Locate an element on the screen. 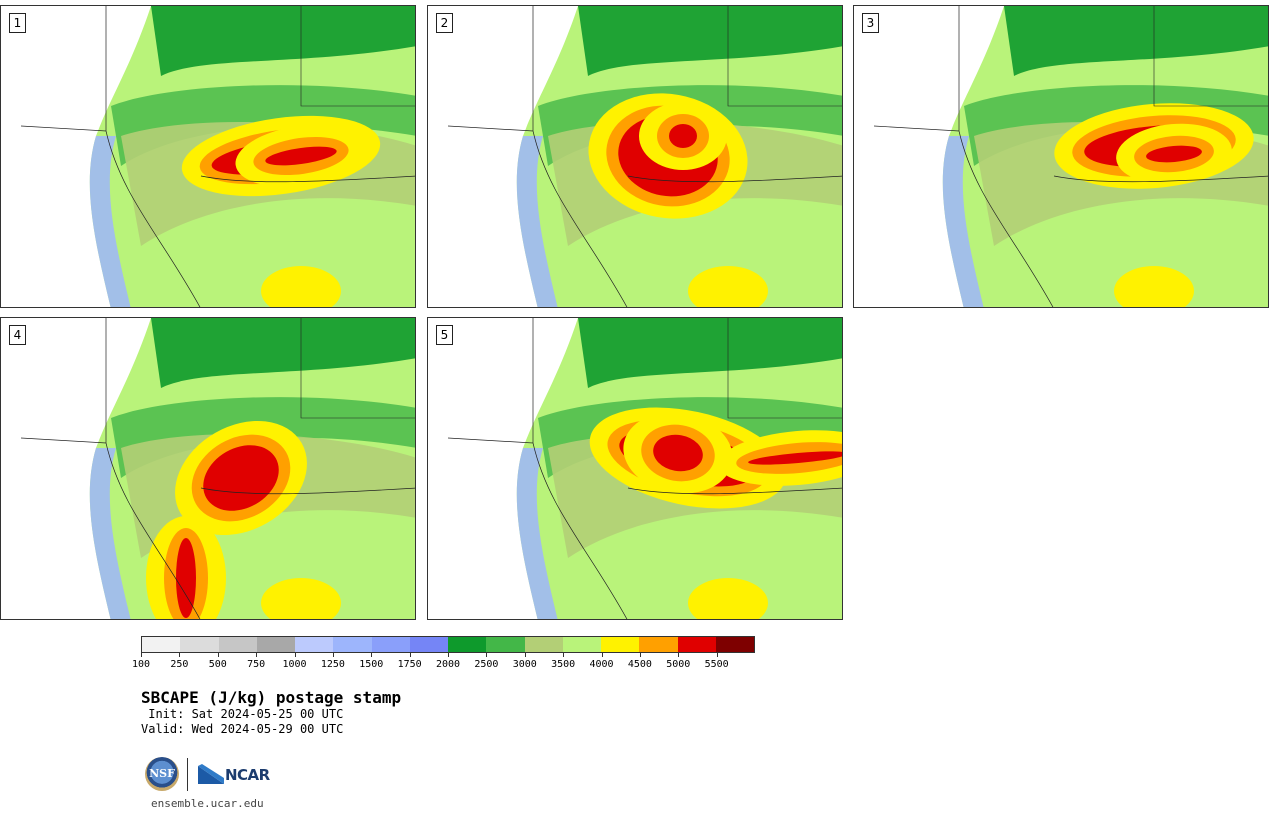 This screenshot has width=1280, height=815. colorbar is located at coordinates (448, 644).